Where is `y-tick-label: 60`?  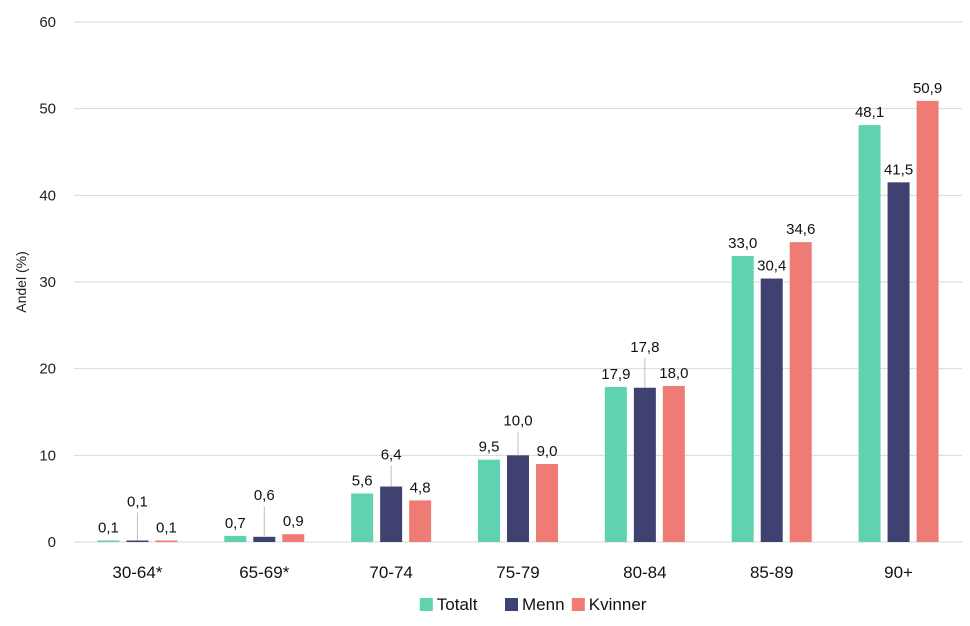 y-tick-label: 60 is located at coordinates (47, 22).